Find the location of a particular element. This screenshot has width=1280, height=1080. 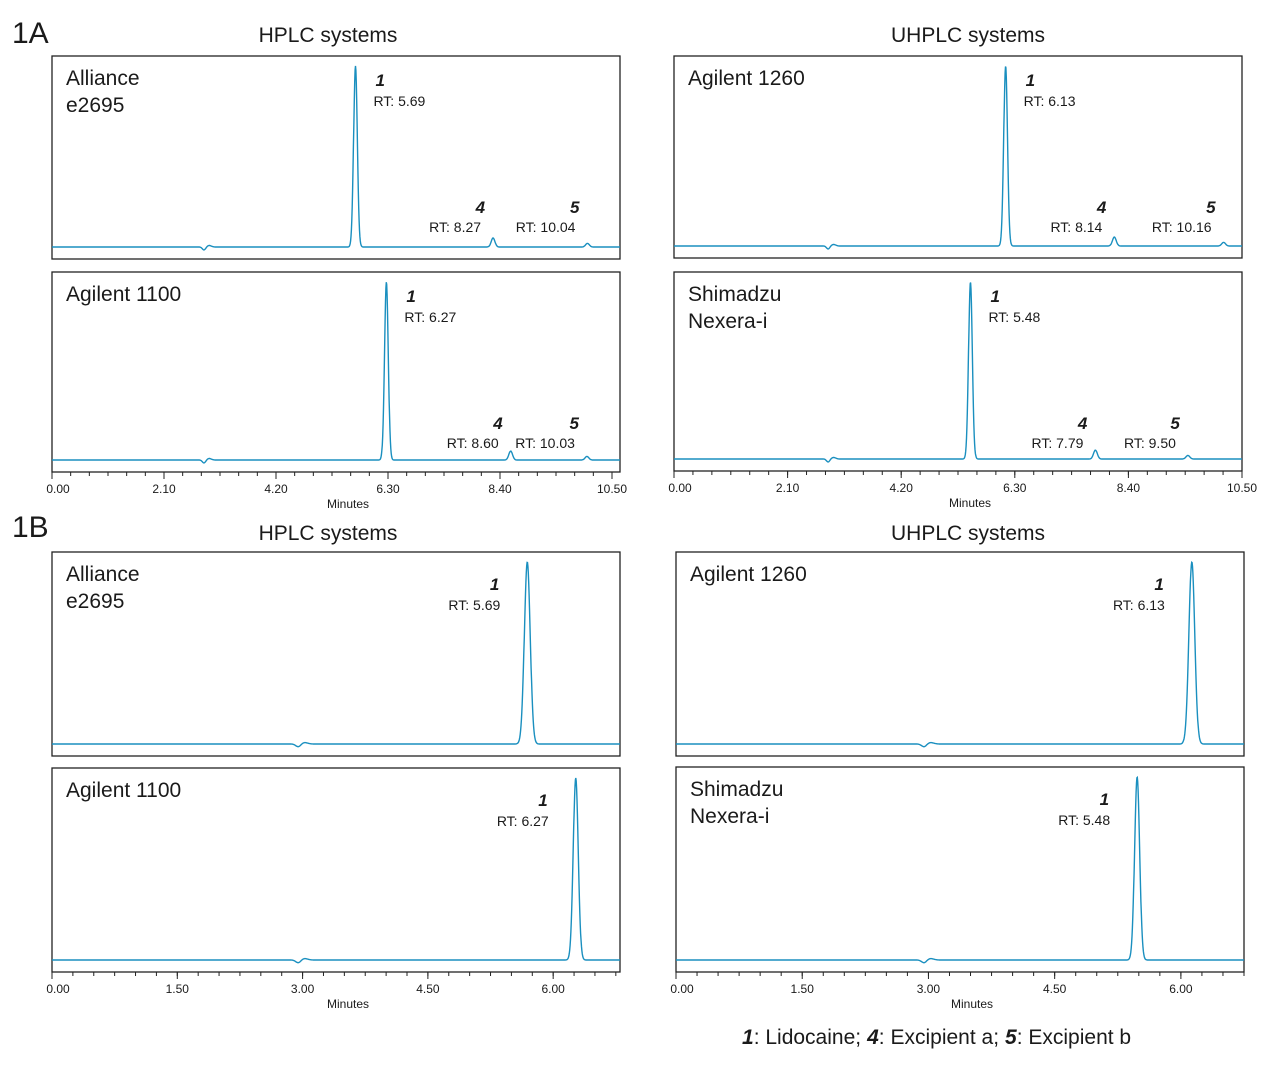

legend-text-4: : Excipient a; is located at coordinates (939, 1037).